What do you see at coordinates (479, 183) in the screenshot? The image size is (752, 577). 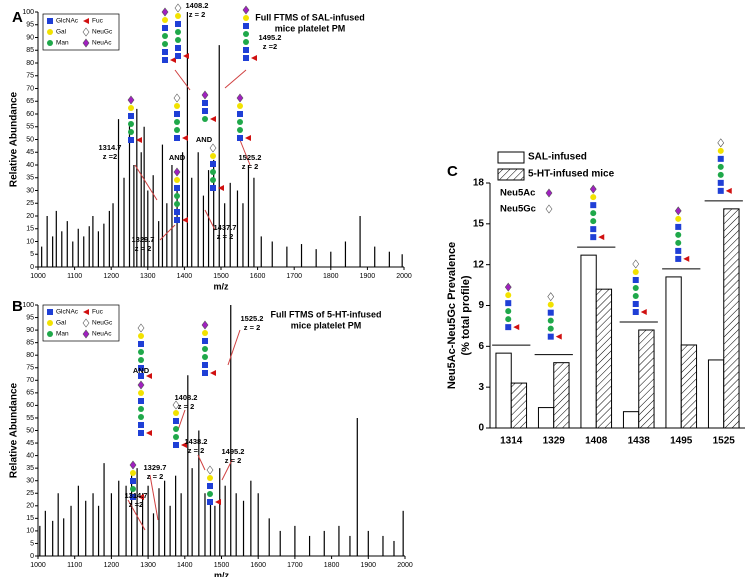 I see `y-tick-label: 18` at bounding box center [479, 183].